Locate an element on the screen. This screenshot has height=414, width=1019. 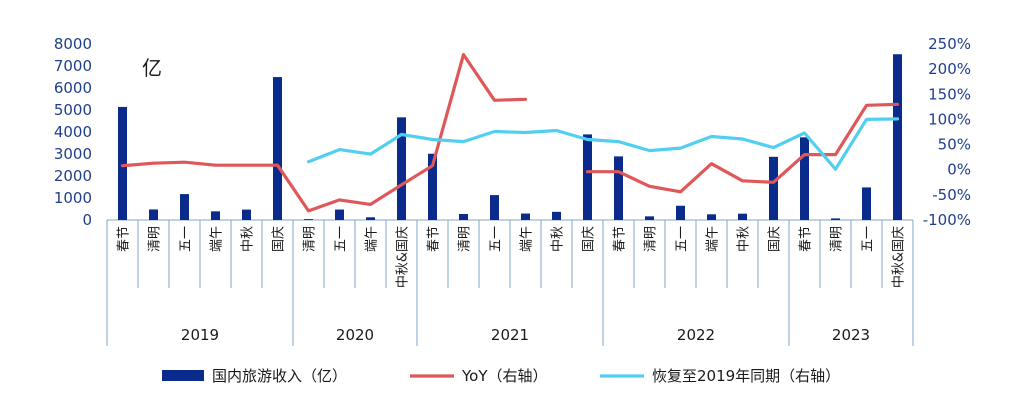
right-axis-tick-label: 0% is located at coordinates (959, 170).